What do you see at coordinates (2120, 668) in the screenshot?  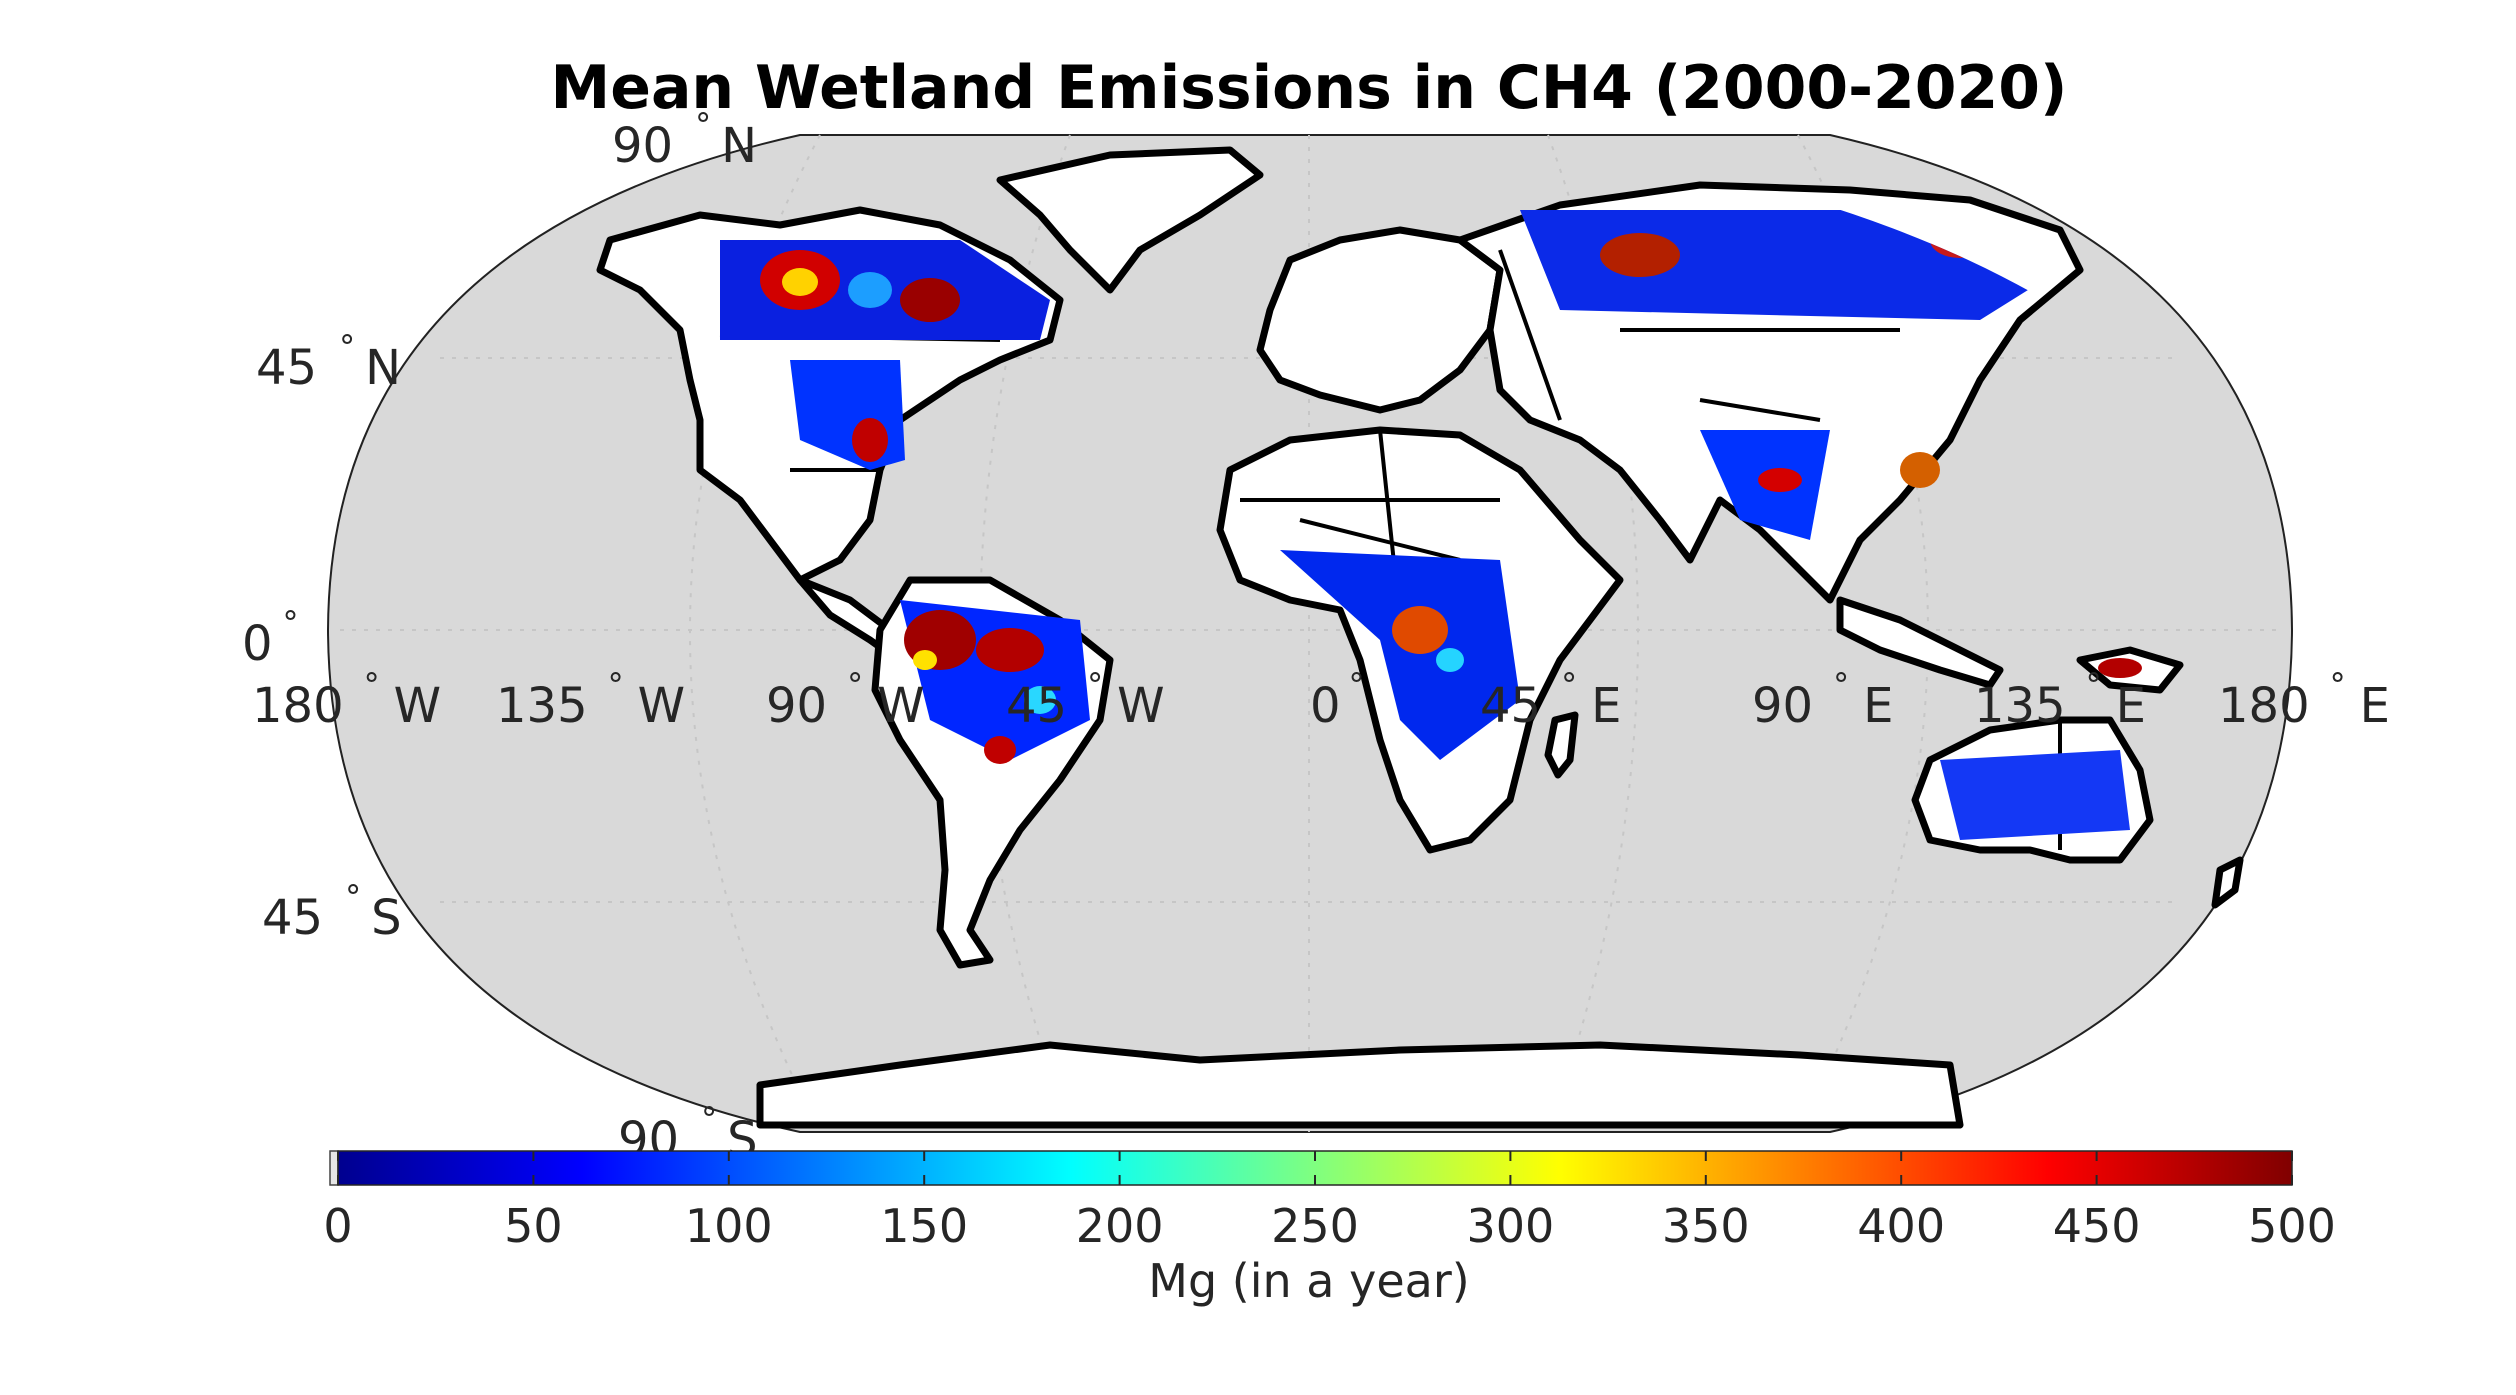 I see `hotspot-new-guinea` at bounding box center [2120, 668].